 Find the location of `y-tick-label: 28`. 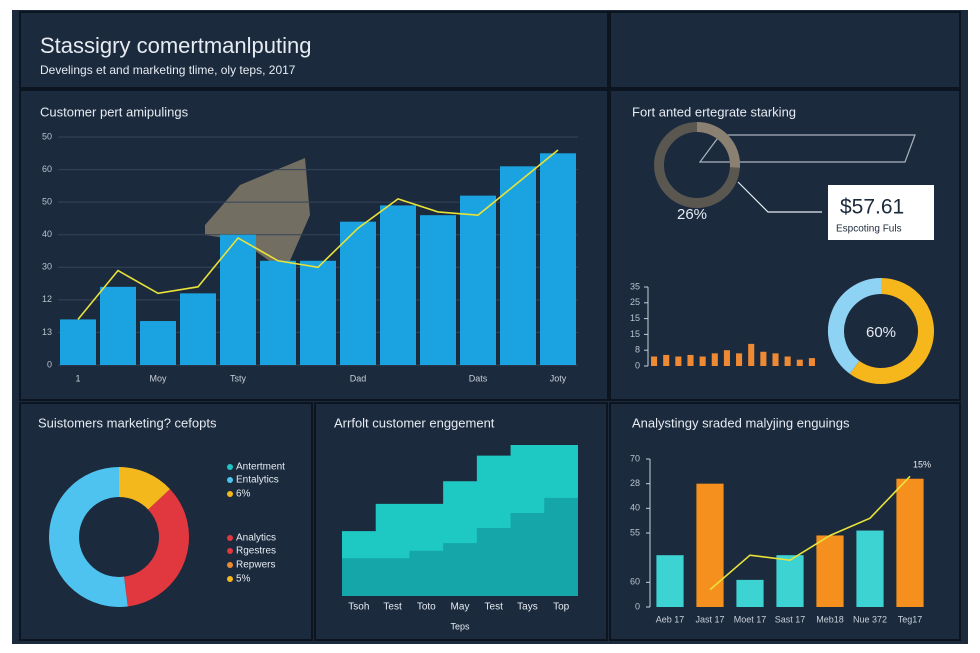

y-tick-label: 28 is located at coordinates (635, 483).